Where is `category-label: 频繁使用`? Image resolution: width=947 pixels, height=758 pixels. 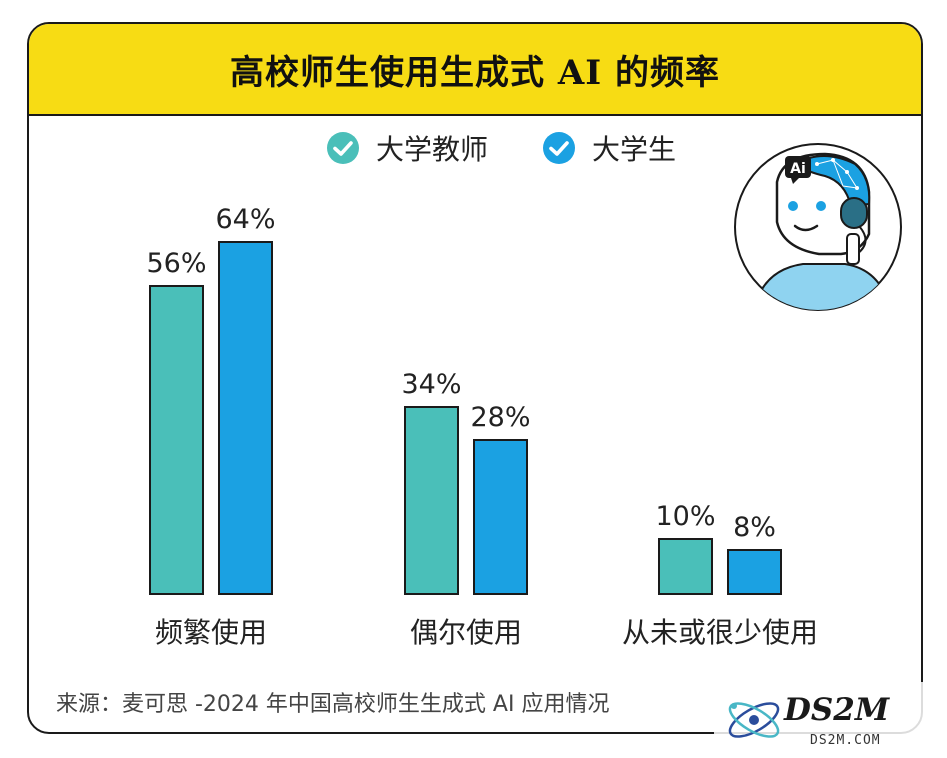
category-label: 频繁使用 is located at coordinates (211, 632).